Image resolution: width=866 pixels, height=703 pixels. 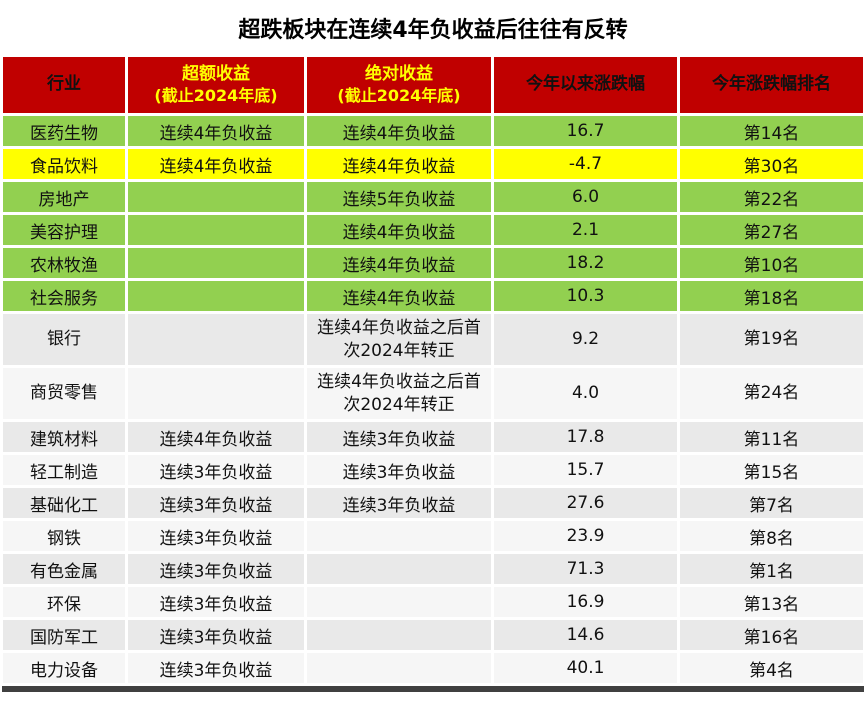 I want to click on rank-cell: 第19名, so click(x=771, y=339).